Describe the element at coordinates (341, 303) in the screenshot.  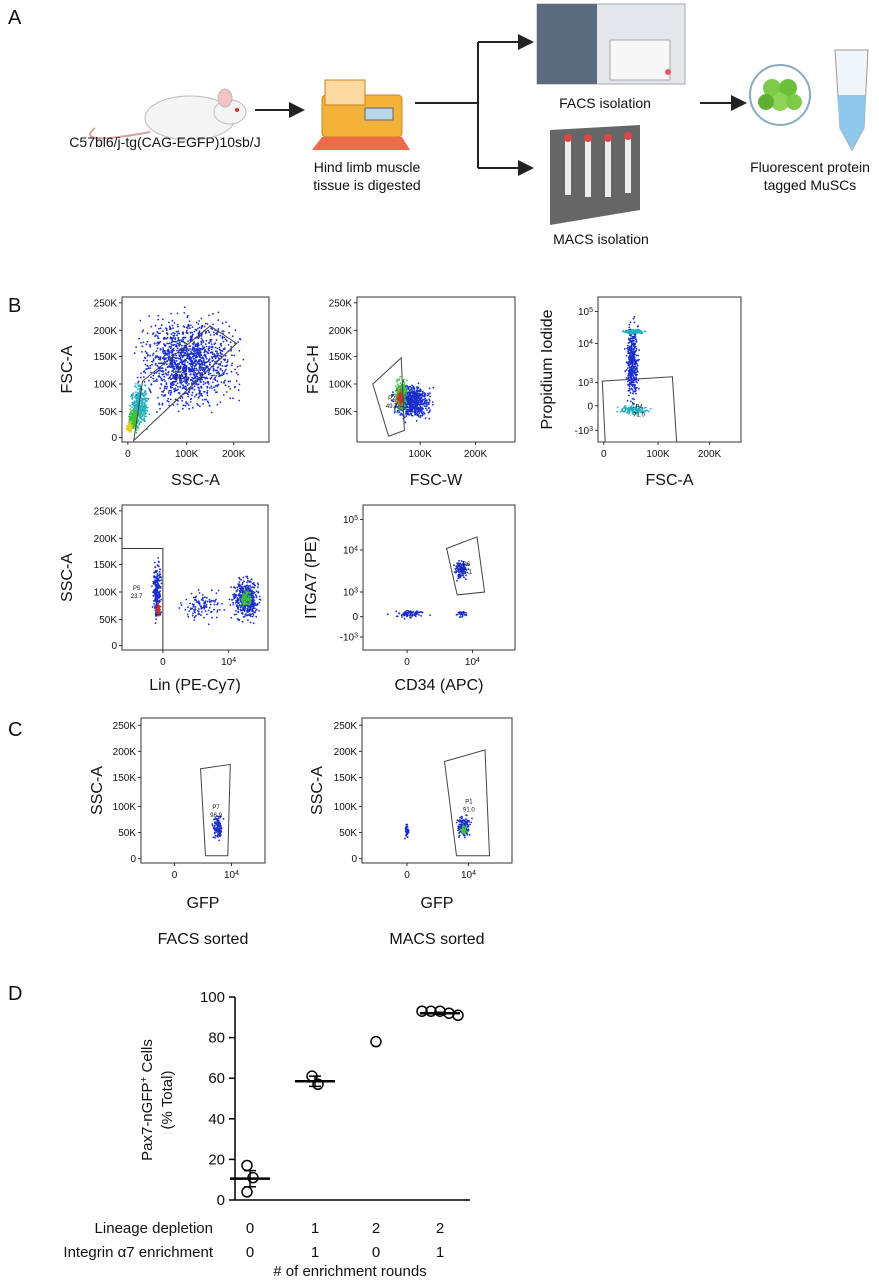
I see `tick-label: 250K` at that location.